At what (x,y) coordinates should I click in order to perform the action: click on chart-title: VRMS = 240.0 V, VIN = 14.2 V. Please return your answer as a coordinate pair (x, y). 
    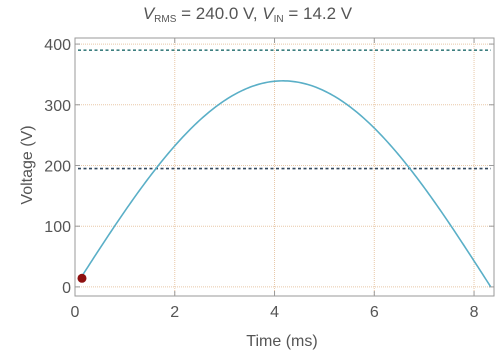
    Looking at the image, I should click on (247, 14).